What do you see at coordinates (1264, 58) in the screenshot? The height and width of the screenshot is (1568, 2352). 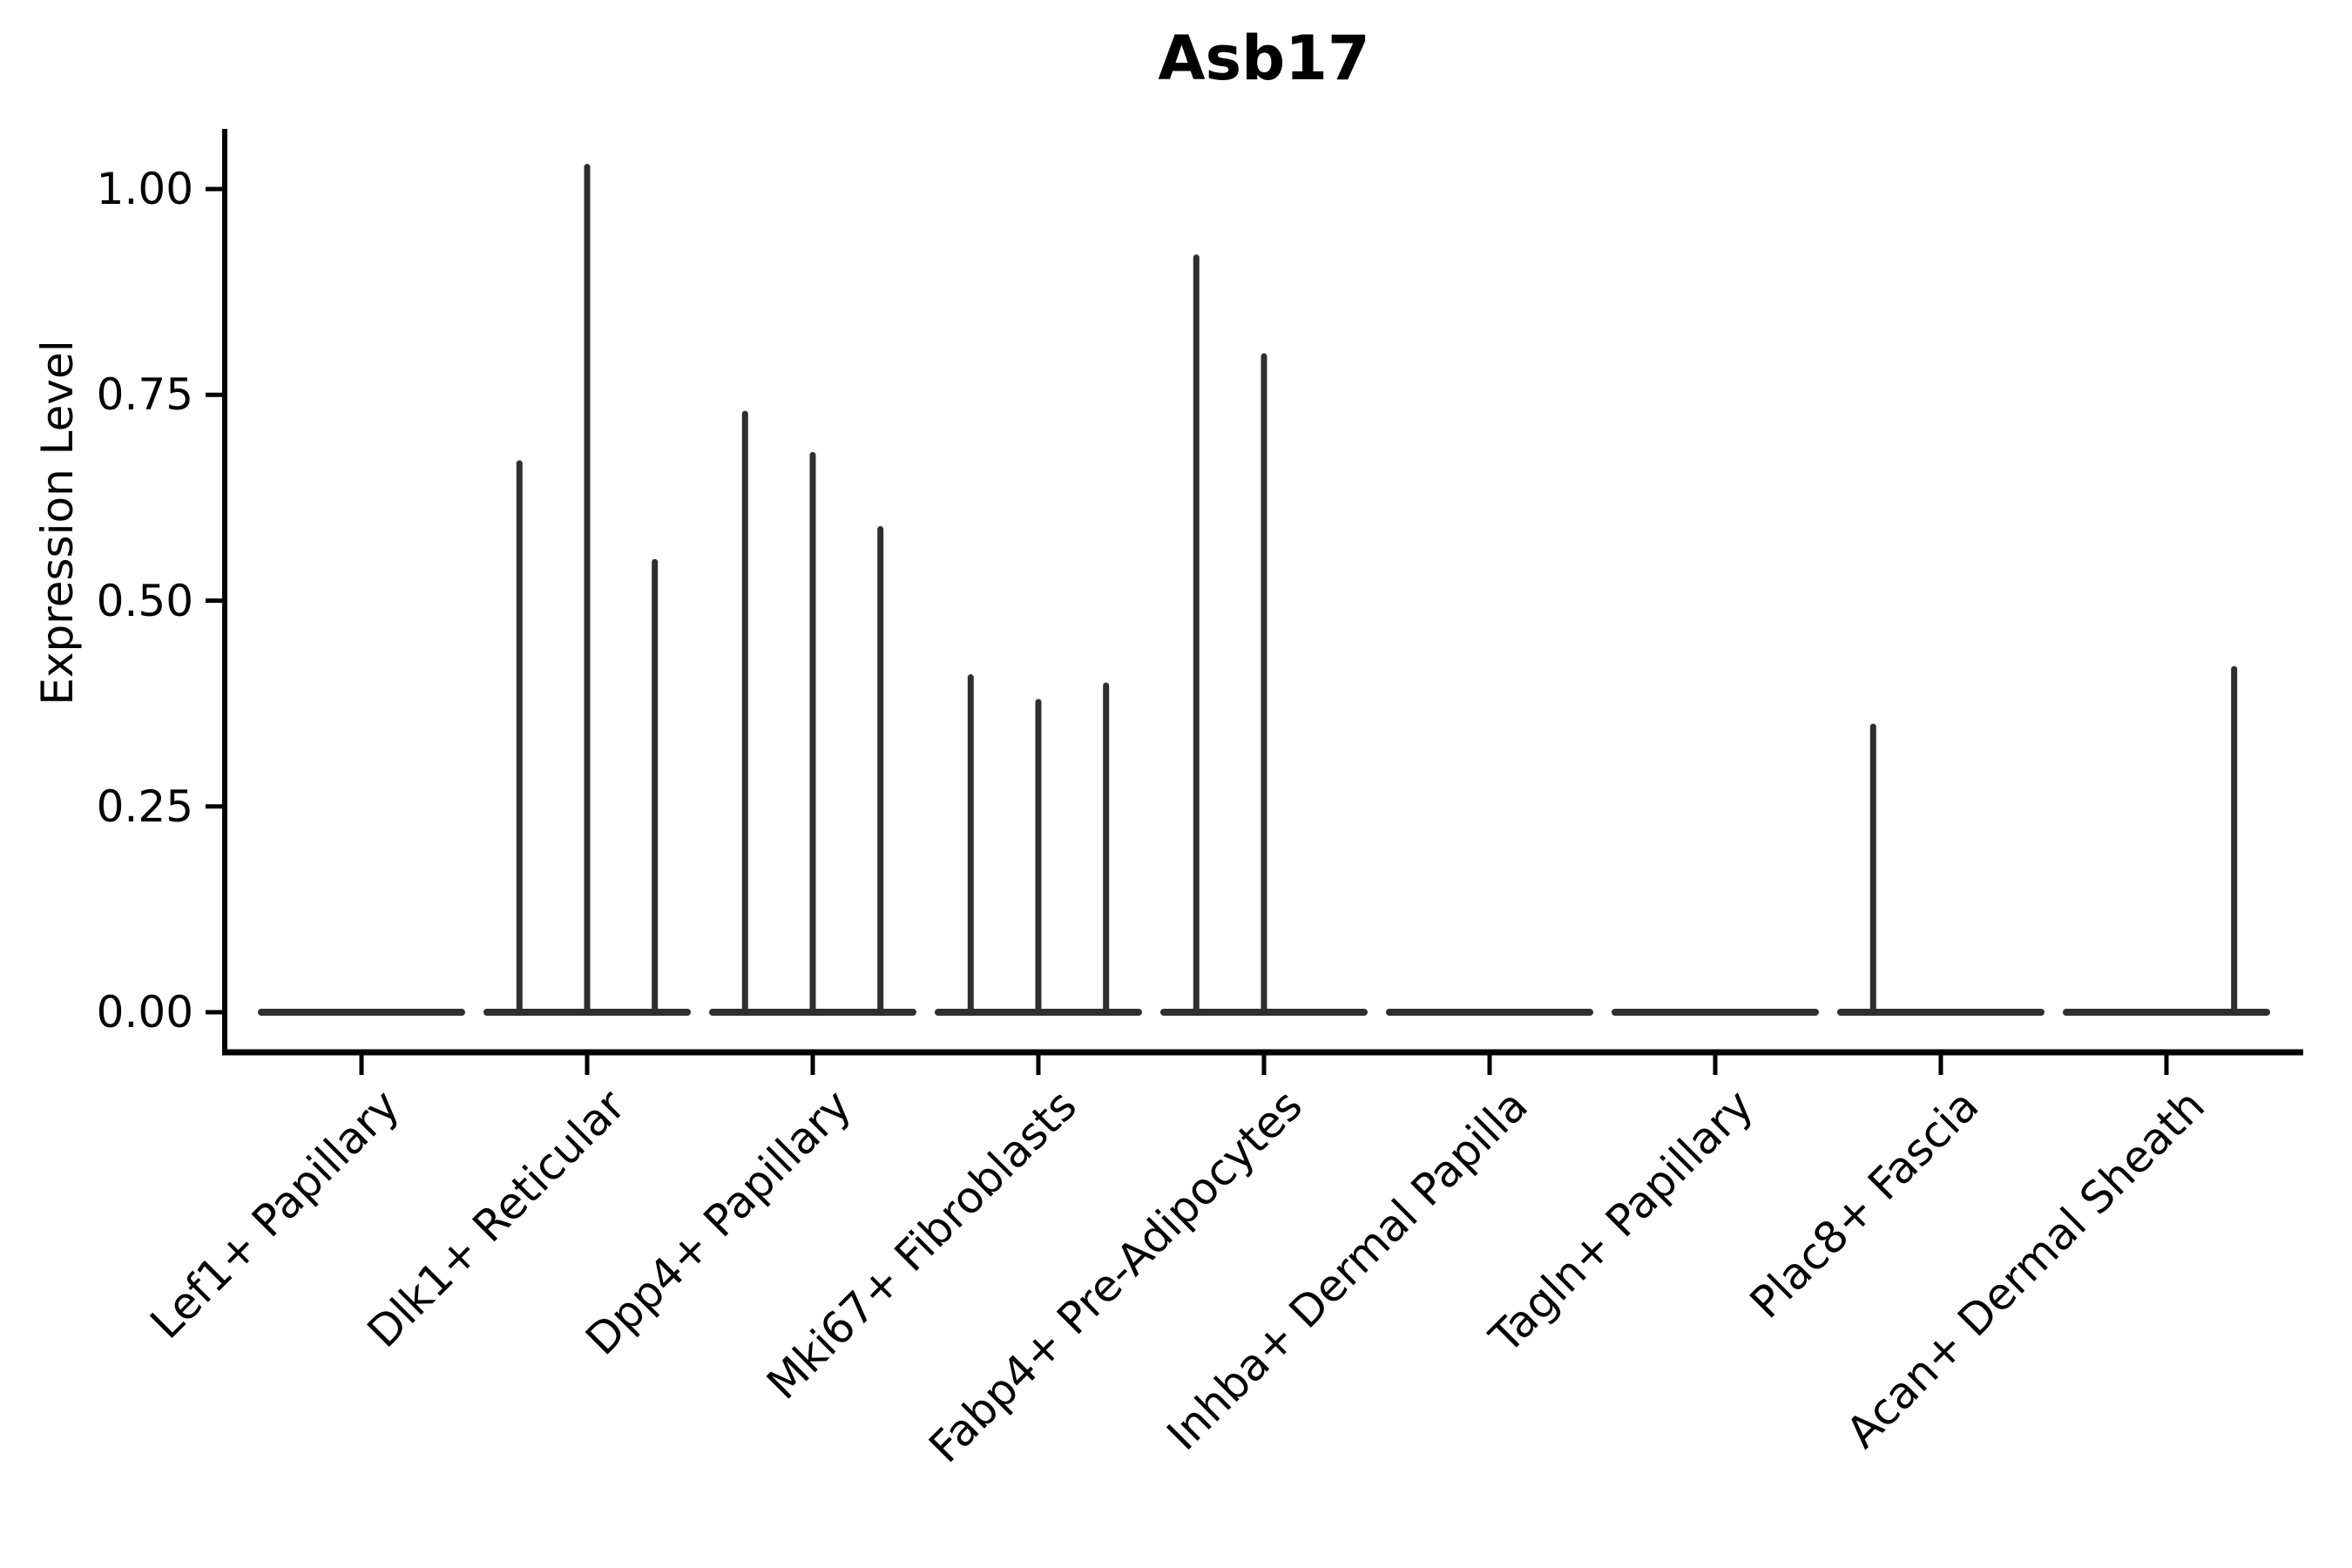 I see `plot-title: Asb17` at bounding box center [1264, 58].